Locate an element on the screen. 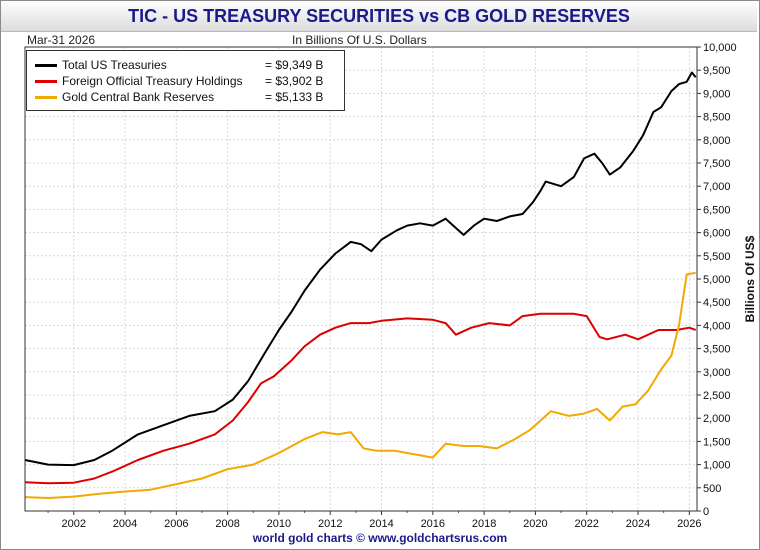  x-tick-label: 2004 is located at coordinates (125, 524).